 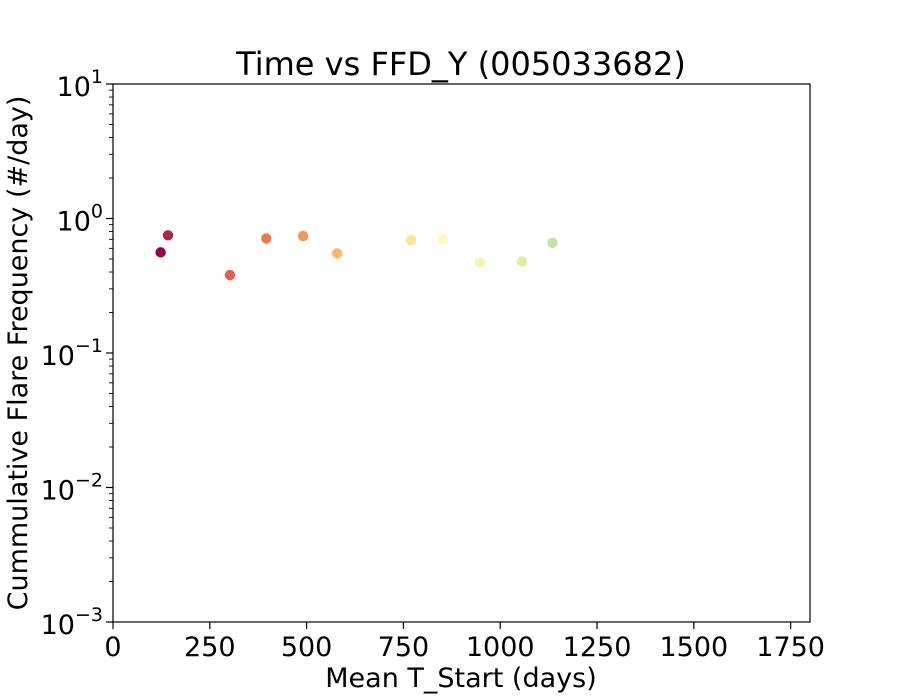 What do you see at coordinates (460, 64) in the screenshot?
I see `chart-title: Time vs FFD_Y (005033682)` at bounding box center [460, 64].